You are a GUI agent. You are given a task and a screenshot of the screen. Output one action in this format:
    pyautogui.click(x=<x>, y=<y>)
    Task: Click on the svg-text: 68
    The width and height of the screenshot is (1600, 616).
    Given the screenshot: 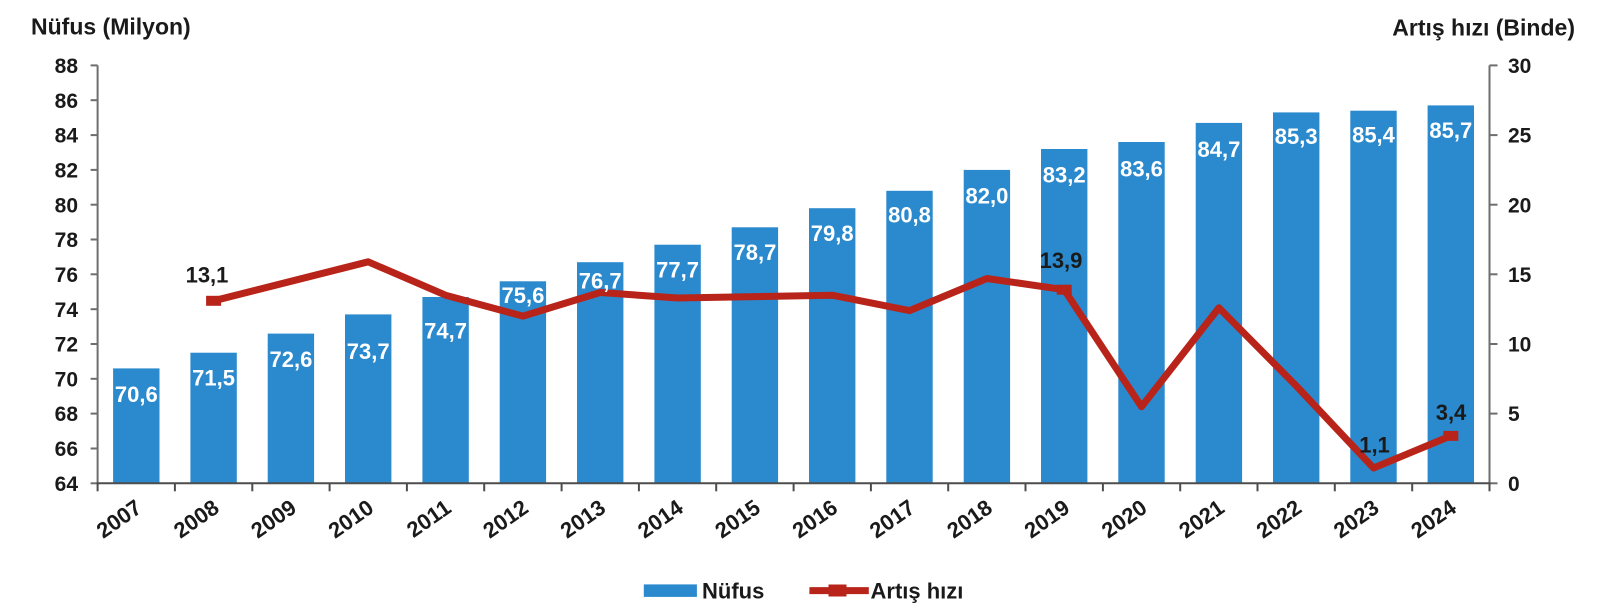 What is the action you would take?
    pyautogui.click(x=67, y=414)
    